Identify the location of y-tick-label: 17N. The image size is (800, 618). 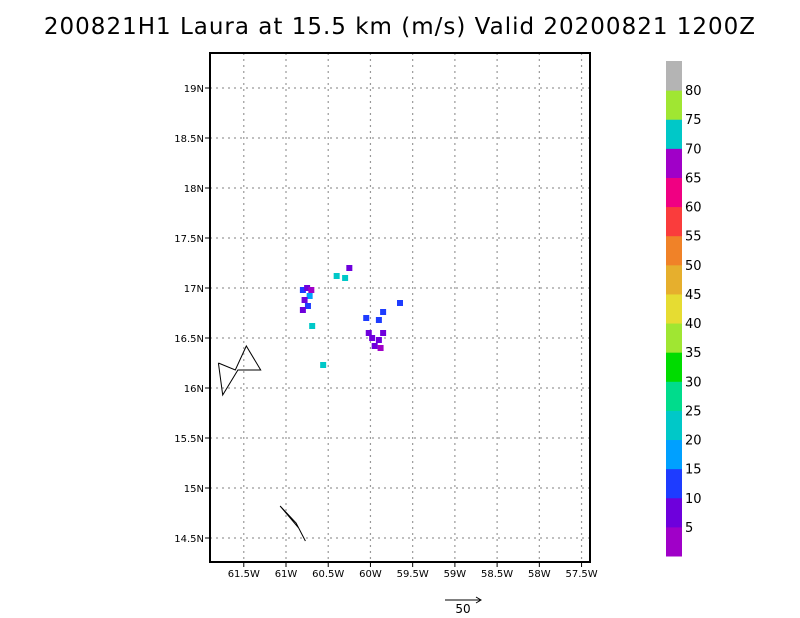
(194, 289).